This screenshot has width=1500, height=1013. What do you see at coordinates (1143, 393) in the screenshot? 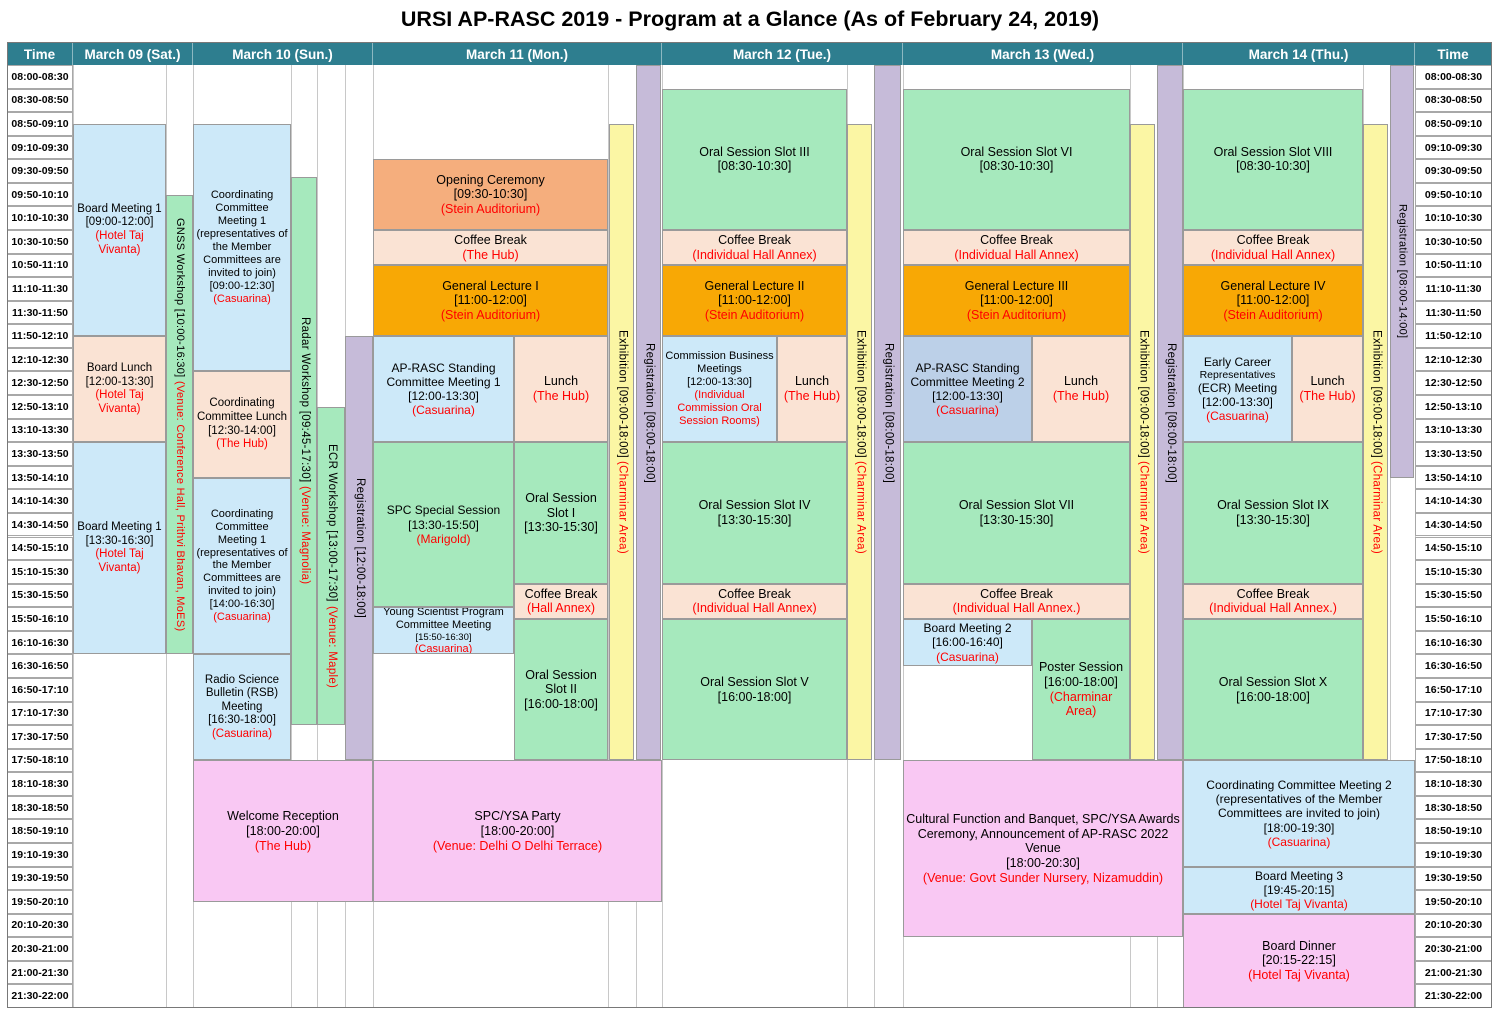
I see `event-text-line: Exhibition [09:00-18:00]` at bounding box center [1143, 393].